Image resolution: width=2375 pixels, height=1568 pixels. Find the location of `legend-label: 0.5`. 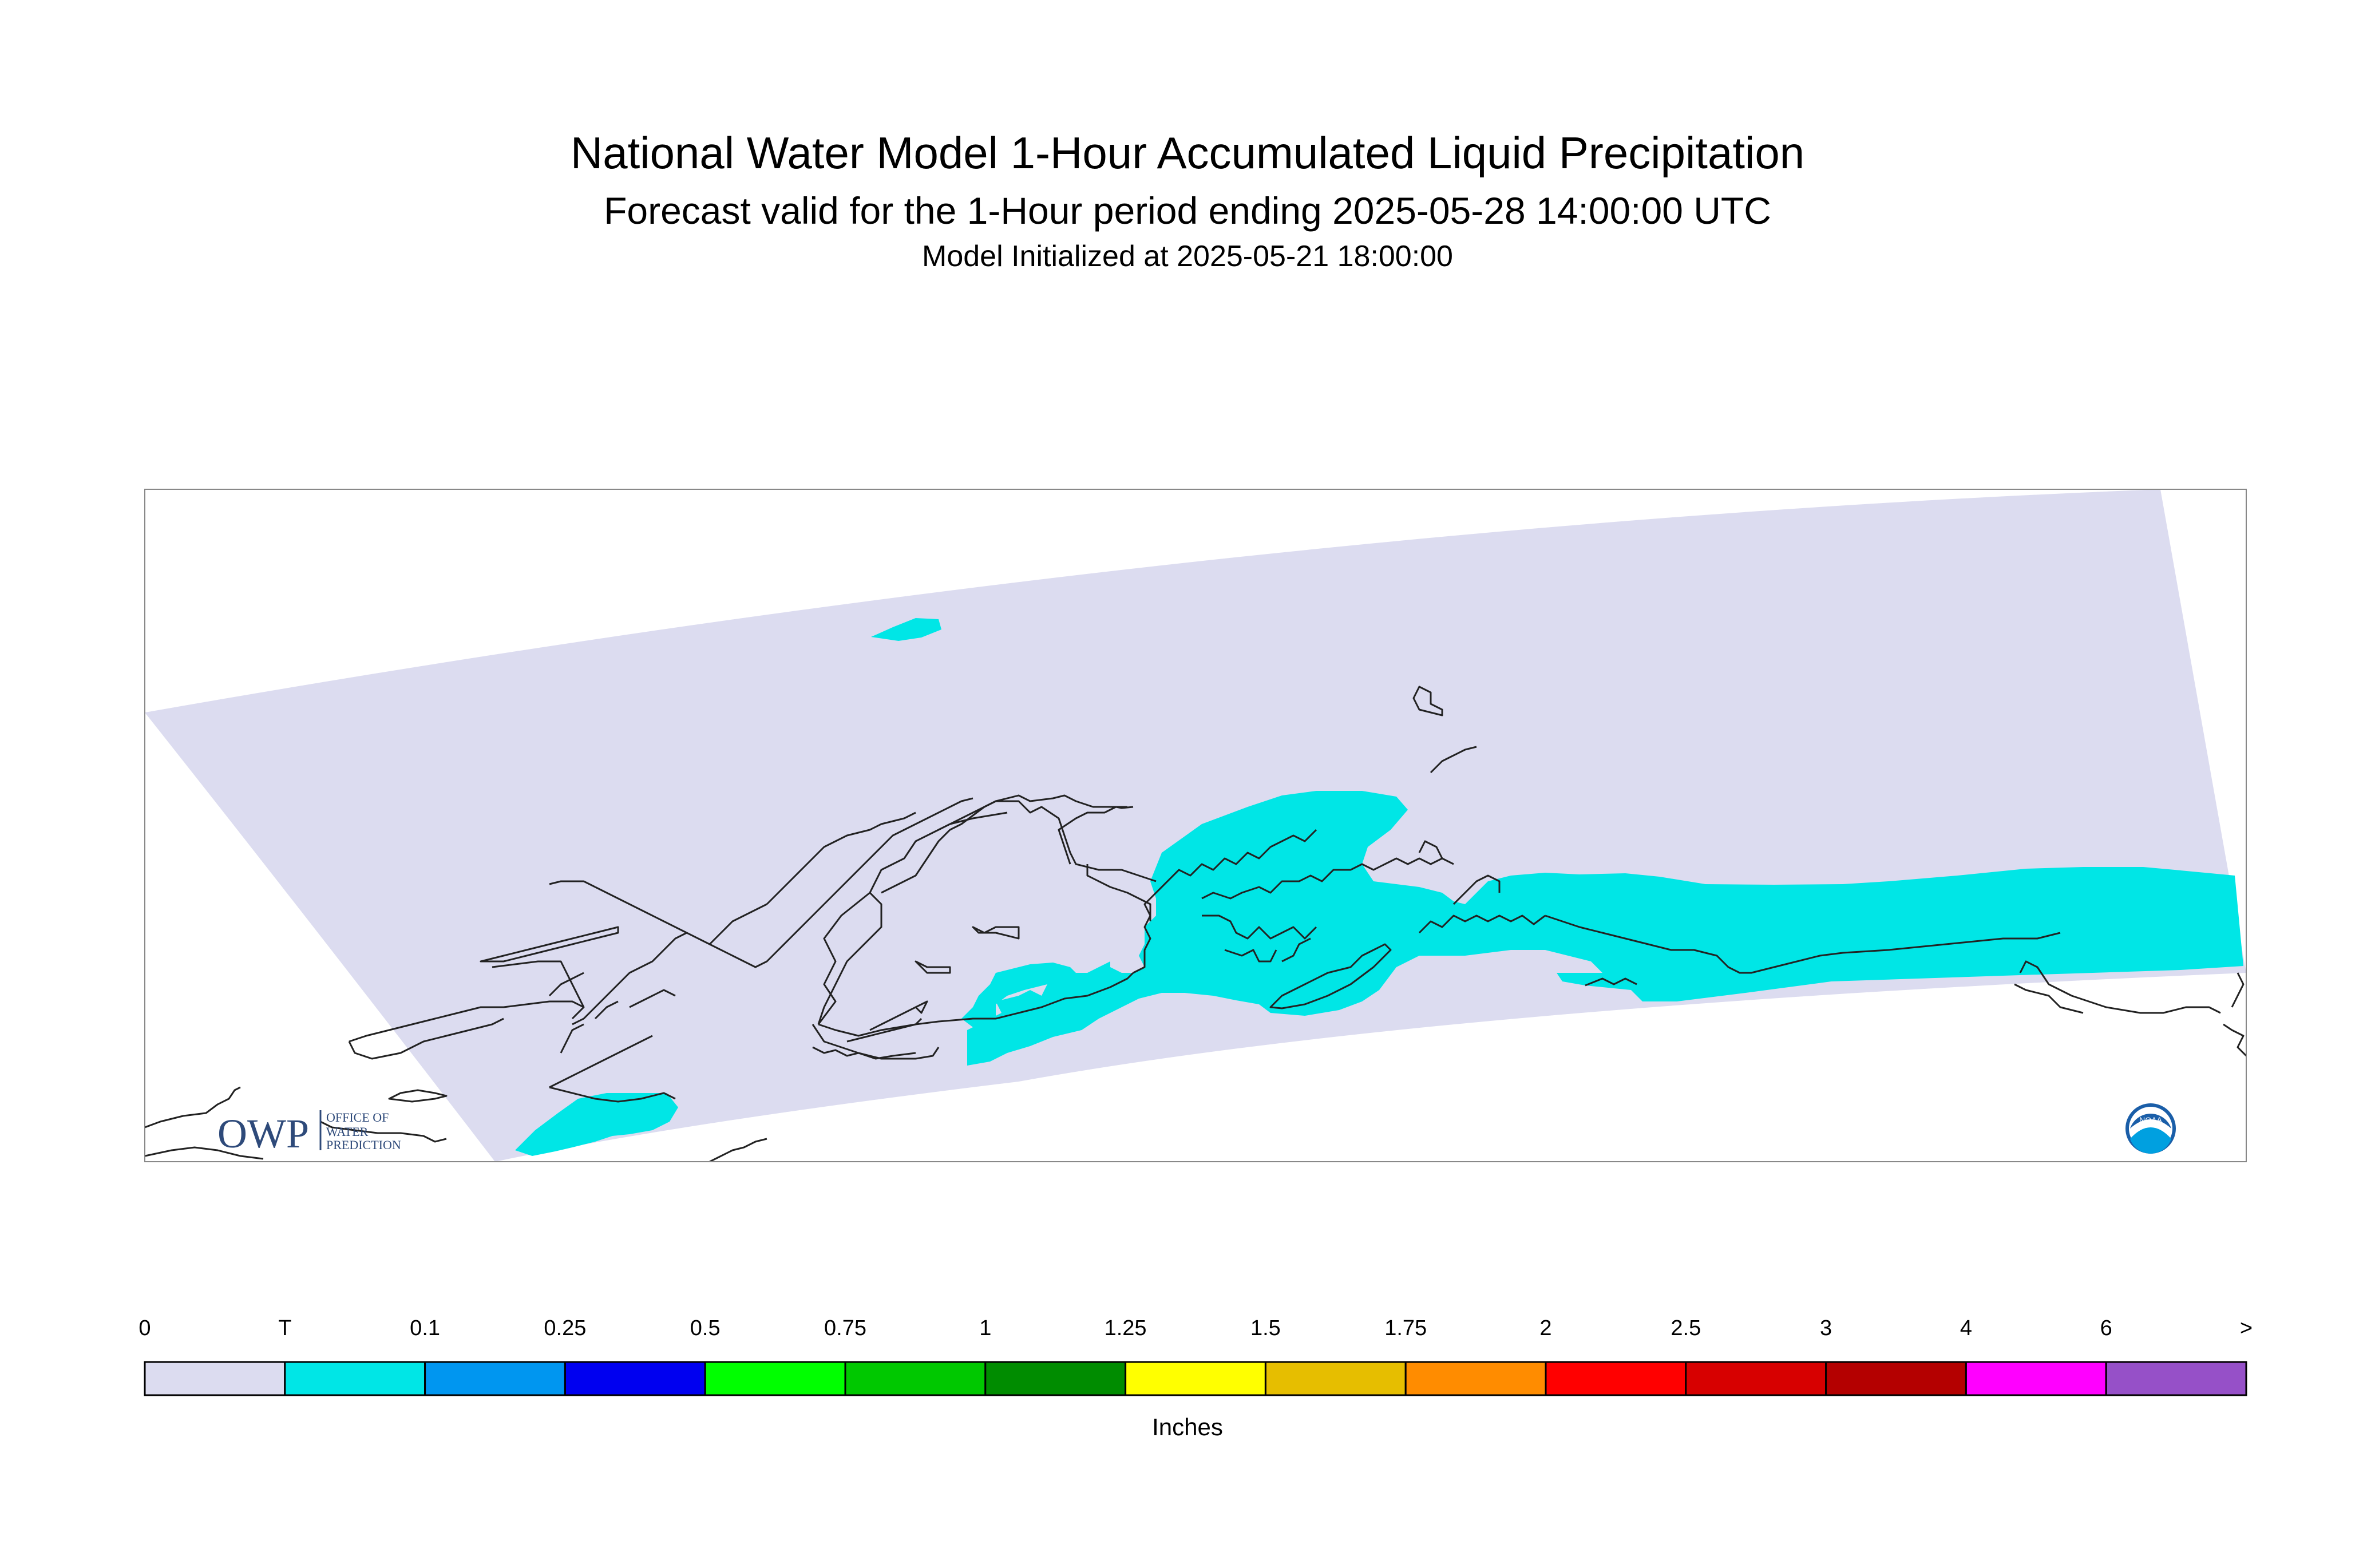

legend-label: 0.5 is located at coordinates (705, 1328).